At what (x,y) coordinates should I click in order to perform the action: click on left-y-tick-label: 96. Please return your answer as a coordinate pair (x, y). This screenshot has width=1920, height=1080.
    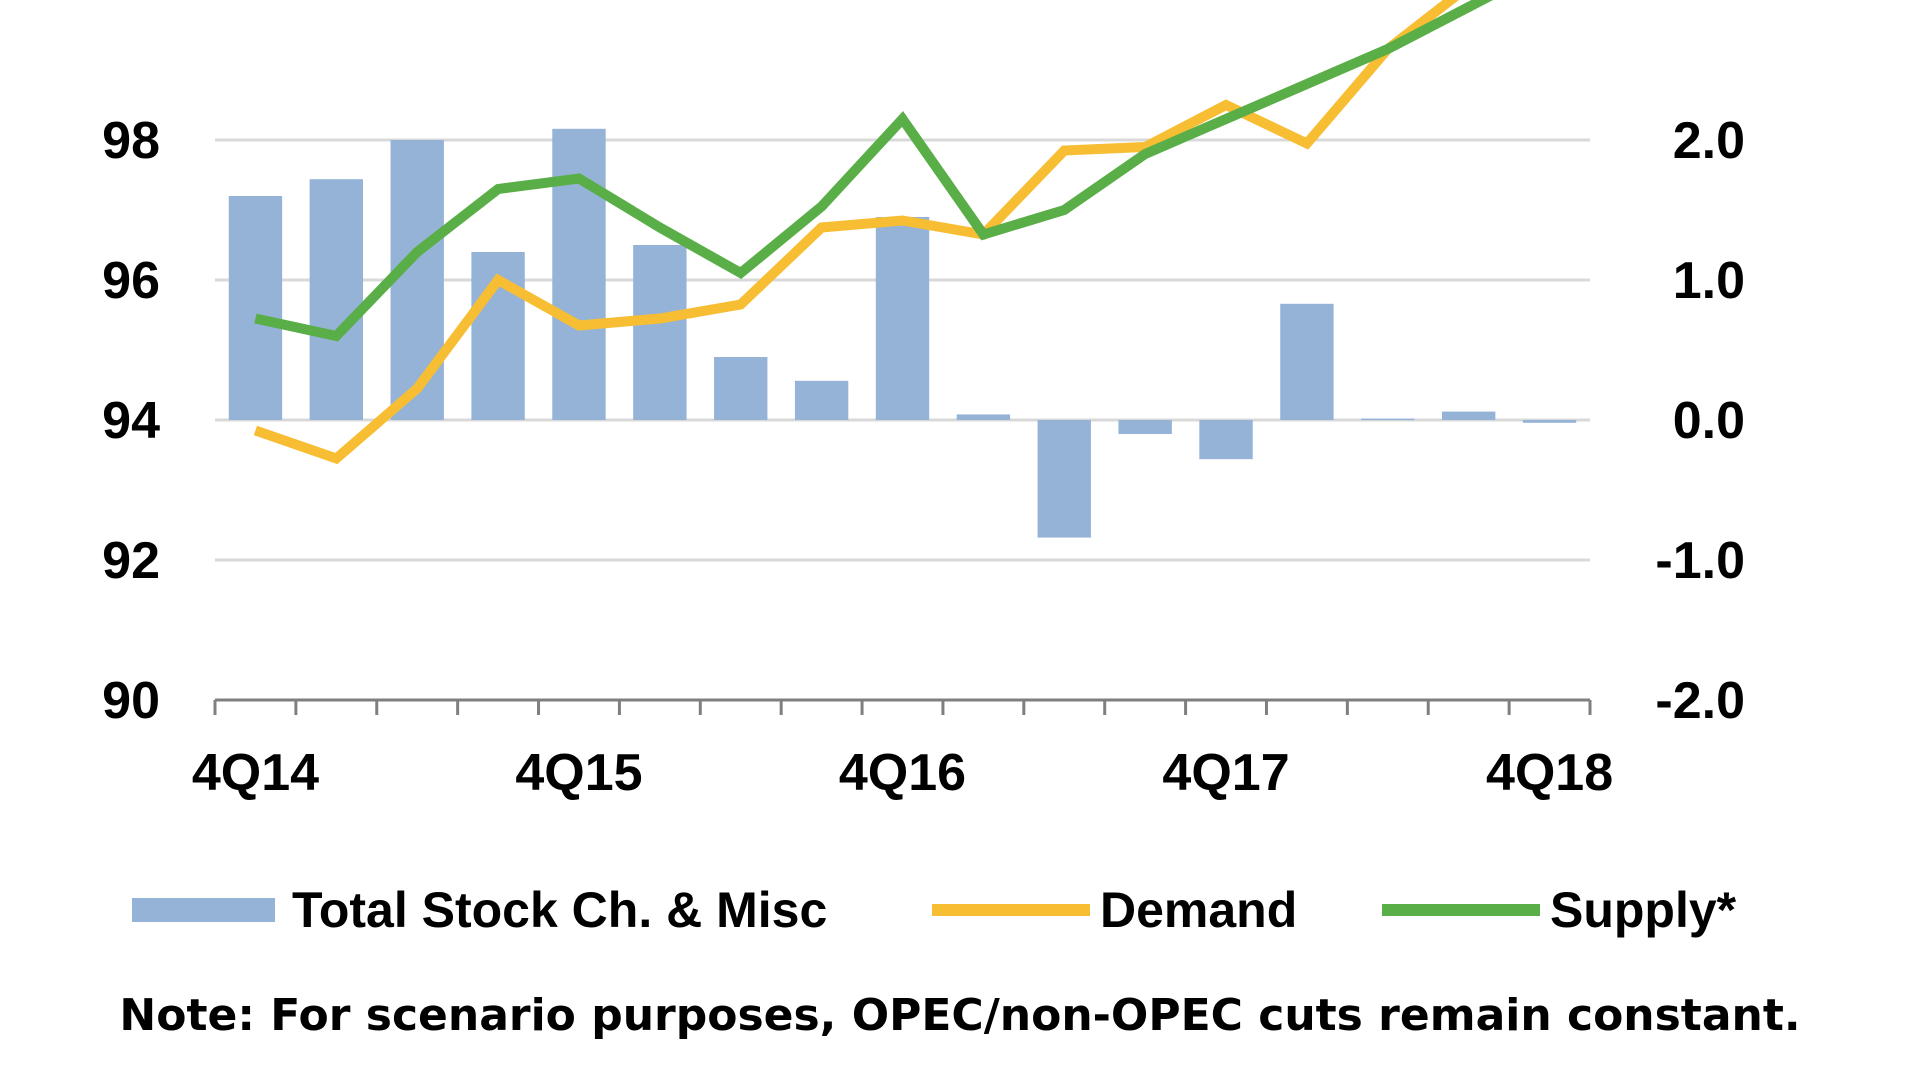
    Looking at the image, I should click on (131, 281).